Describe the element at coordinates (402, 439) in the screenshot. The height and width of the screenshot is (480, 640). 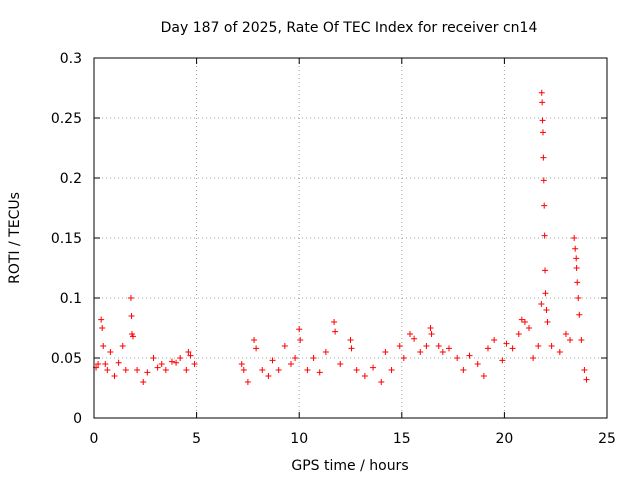
I see `x-tick-label: 15` at that location.